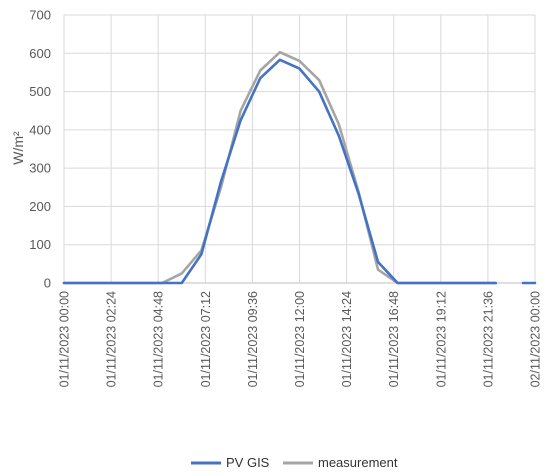  I want to click on x-tick-label: 01/11/2023 09:36, so click(253, 339).